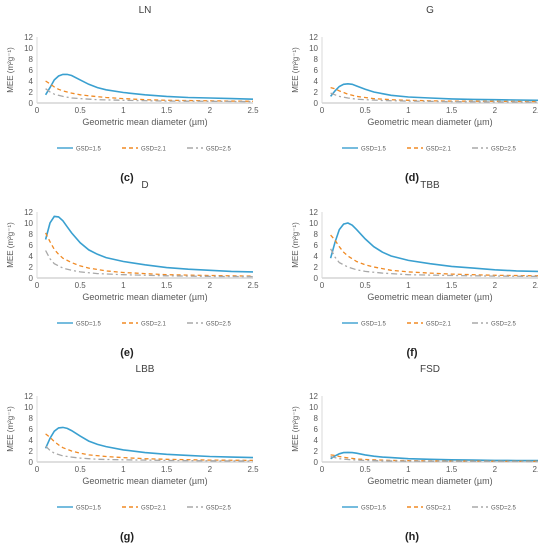 This screenshot has height=555, width=538. Describe the element at coordinates (127, 537) in the screenshot. I see `panel-caption: (g)` at that location.